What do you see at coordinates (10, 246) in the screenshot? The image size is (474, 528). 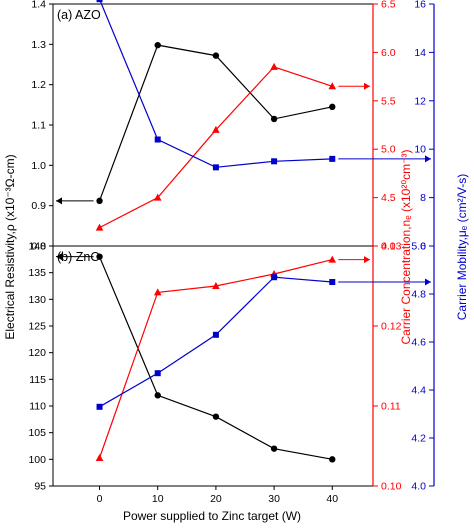 I see `left-axis-title: Electrical Resistivity,ρ (x10⁻³Ω-cm)` at bounding box center [10, 246].